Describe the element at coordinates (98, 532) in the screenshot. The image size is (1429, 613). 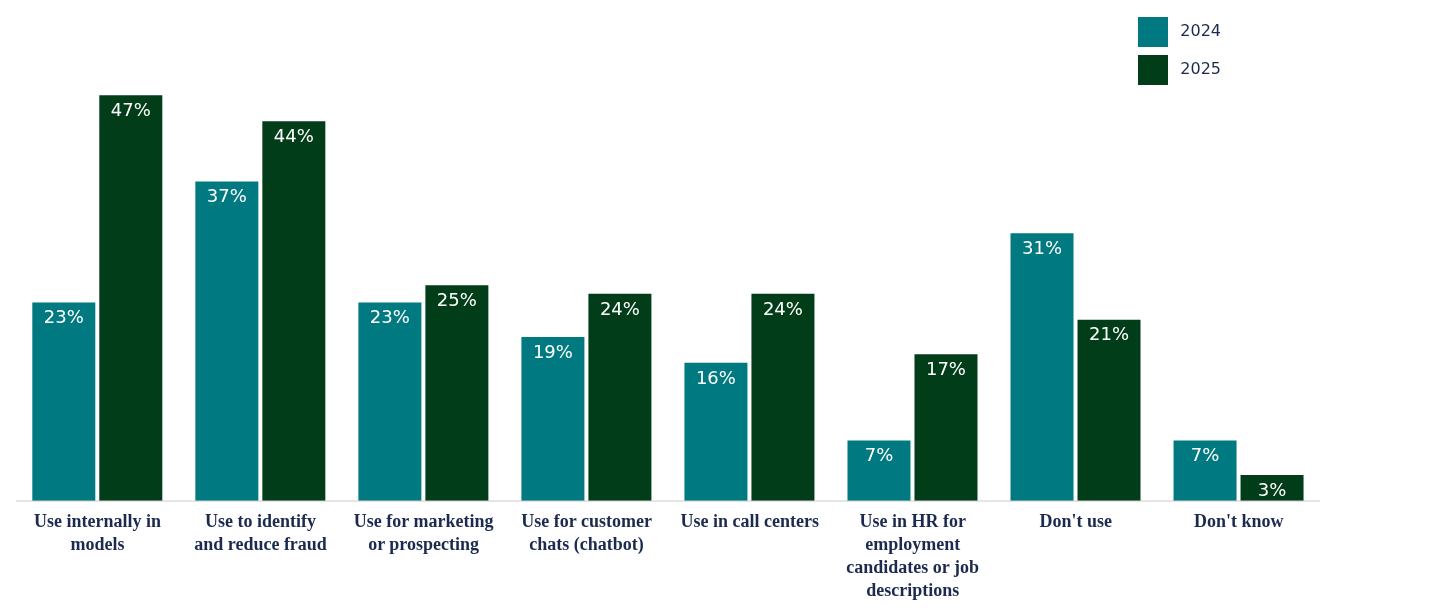
I see `x-tick-label: Use internally in models` at that location.